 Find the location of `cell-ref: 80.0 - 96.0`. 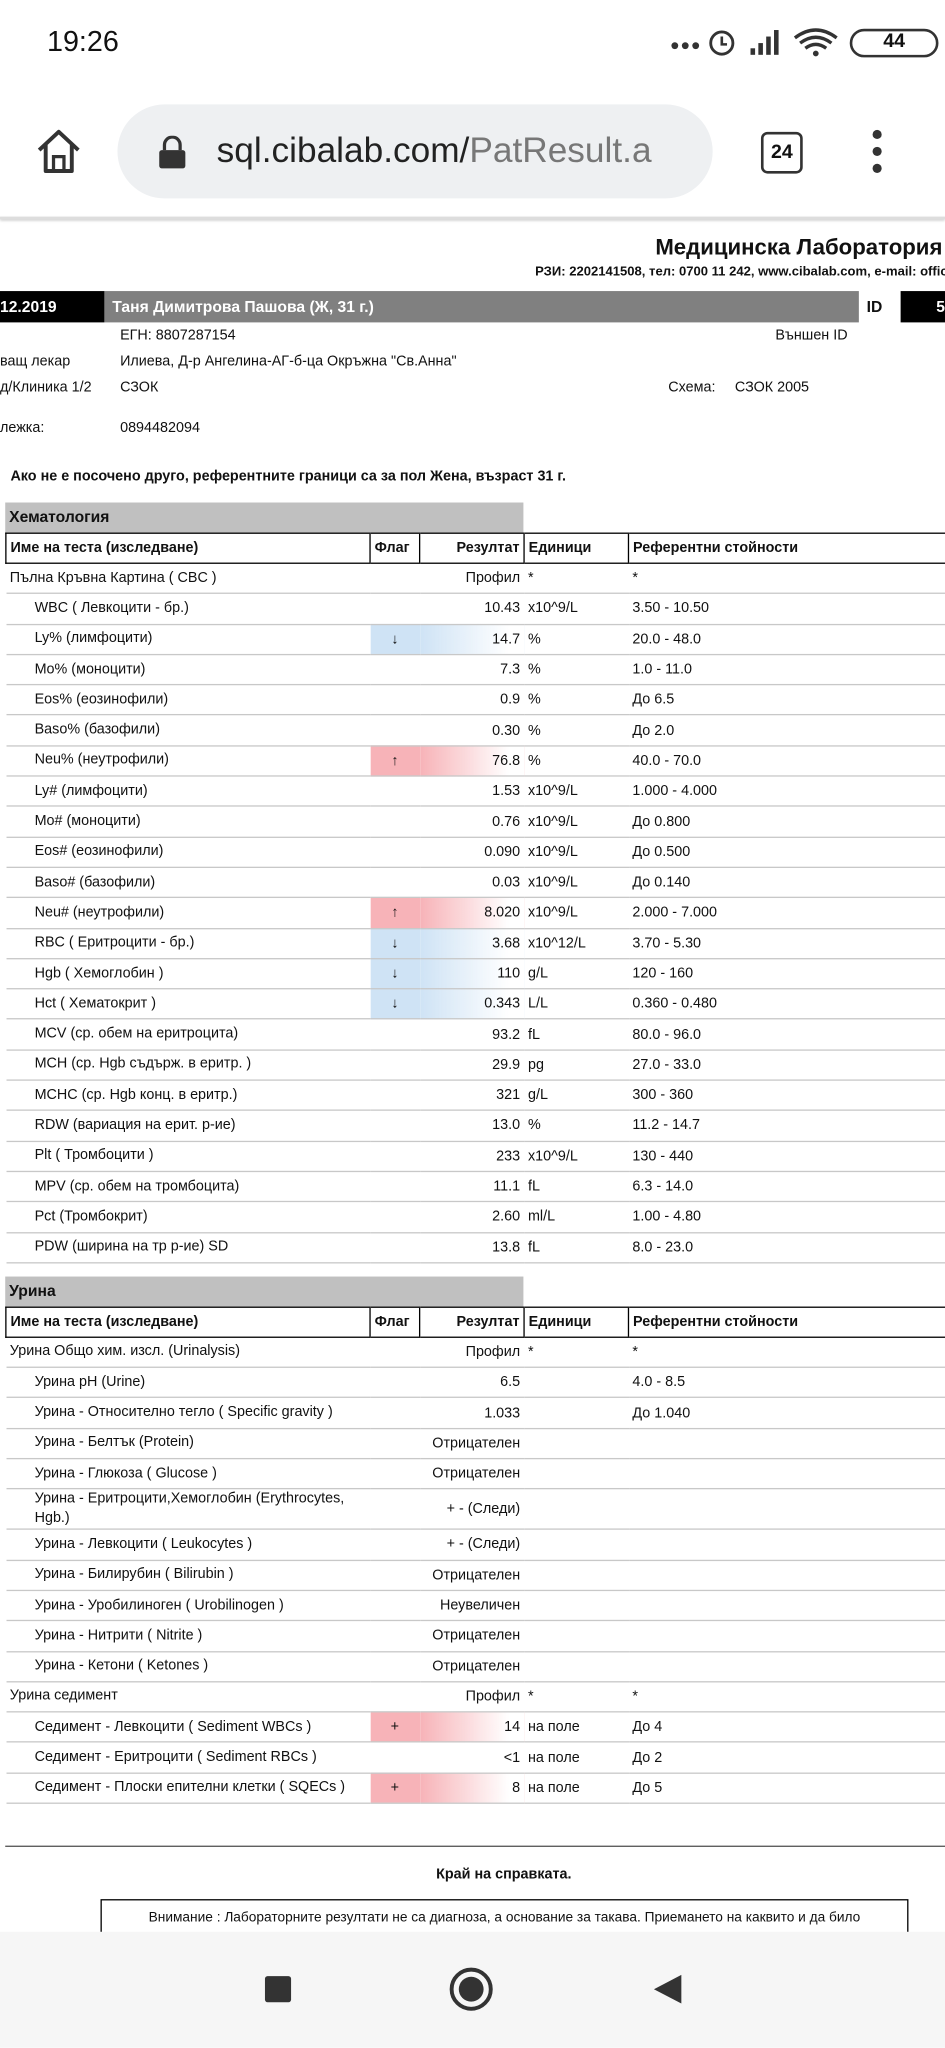

cell-ref: 80.0 - 96.0 is located at coordinates (786, 1035).